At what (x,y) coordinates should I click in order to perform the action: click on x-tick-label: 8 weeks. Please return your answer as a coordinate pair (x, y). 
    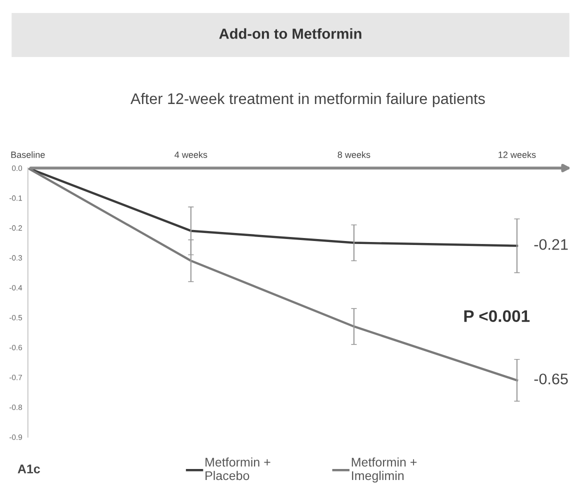
    Looking at the image, I should click on (354, 154).